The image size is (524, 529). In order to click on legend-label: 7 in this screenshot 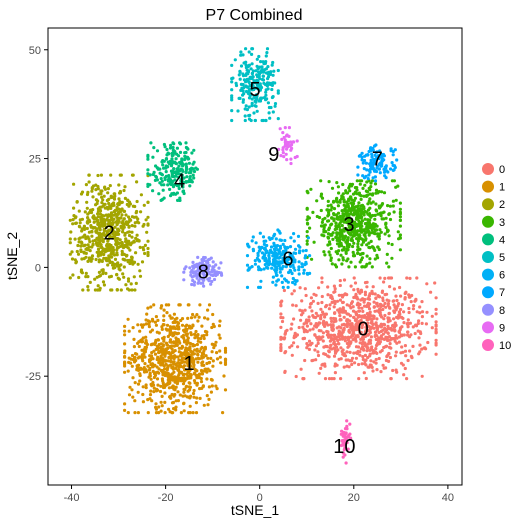, I will do `click(502, 293)`.